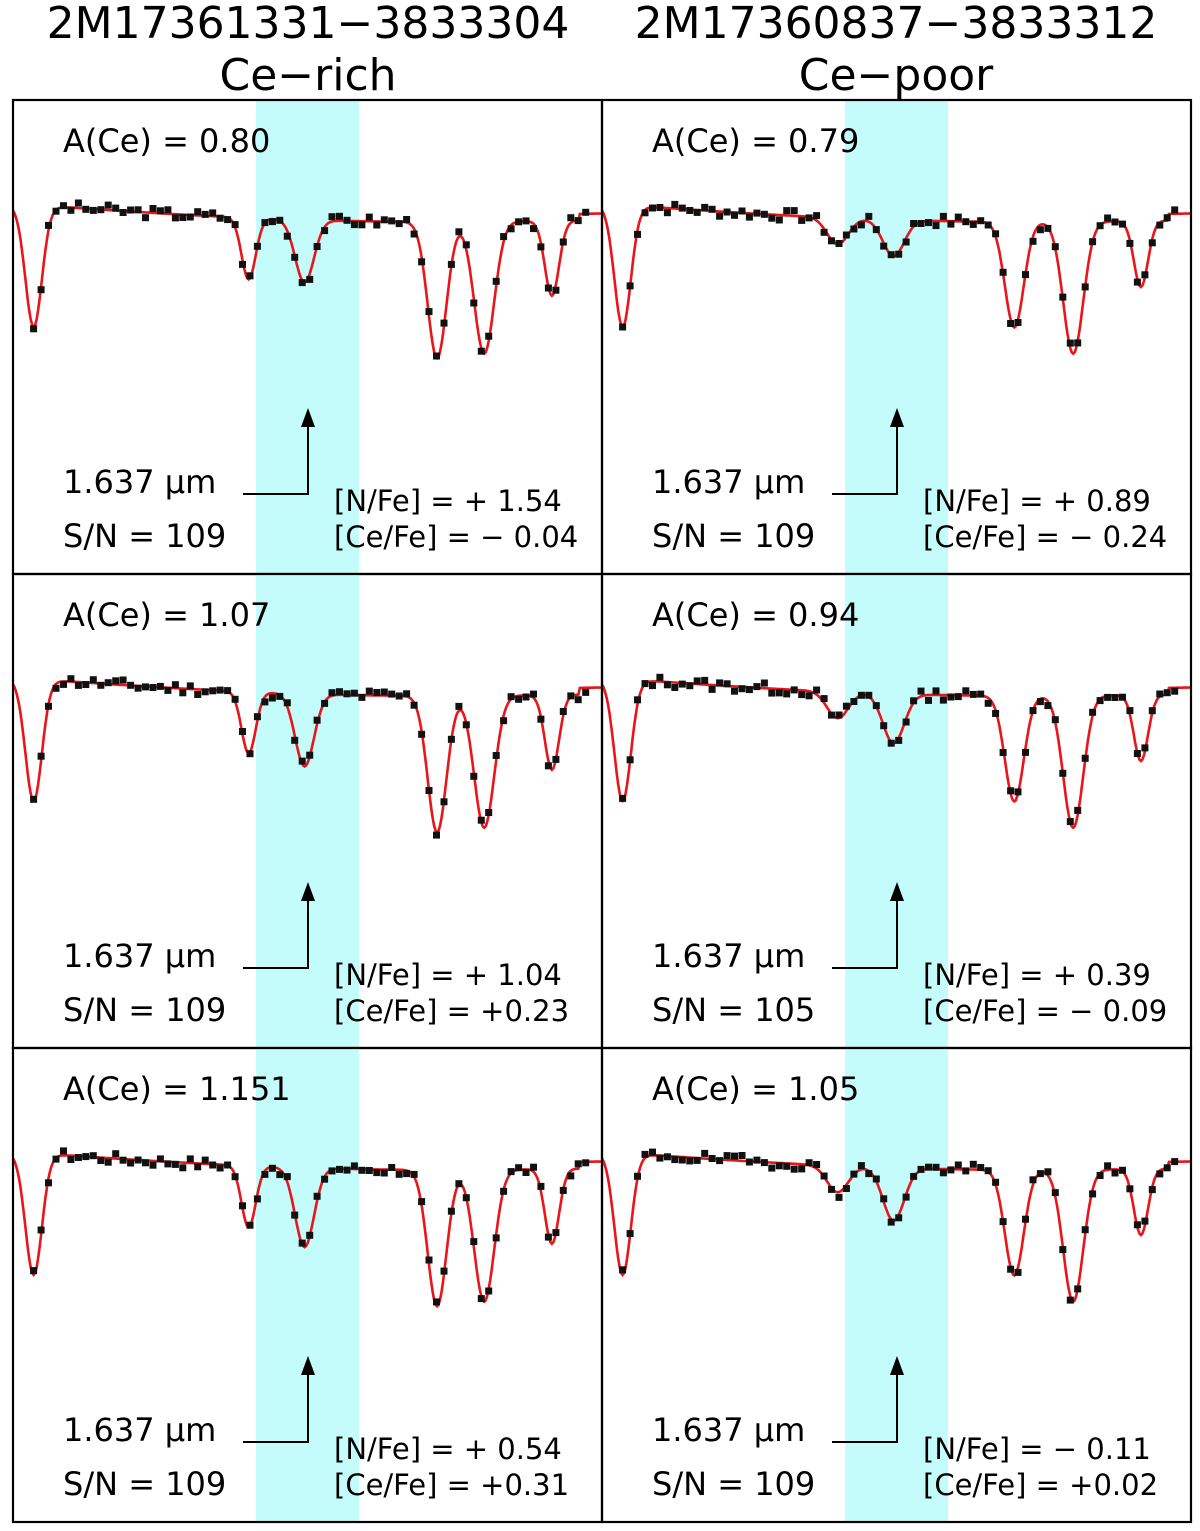 Image resolution: width=1200 pixels, height=1531 pixels. I want to click on cefe-label: [Ce/Fe] = +0.23, so click(451, 1011).